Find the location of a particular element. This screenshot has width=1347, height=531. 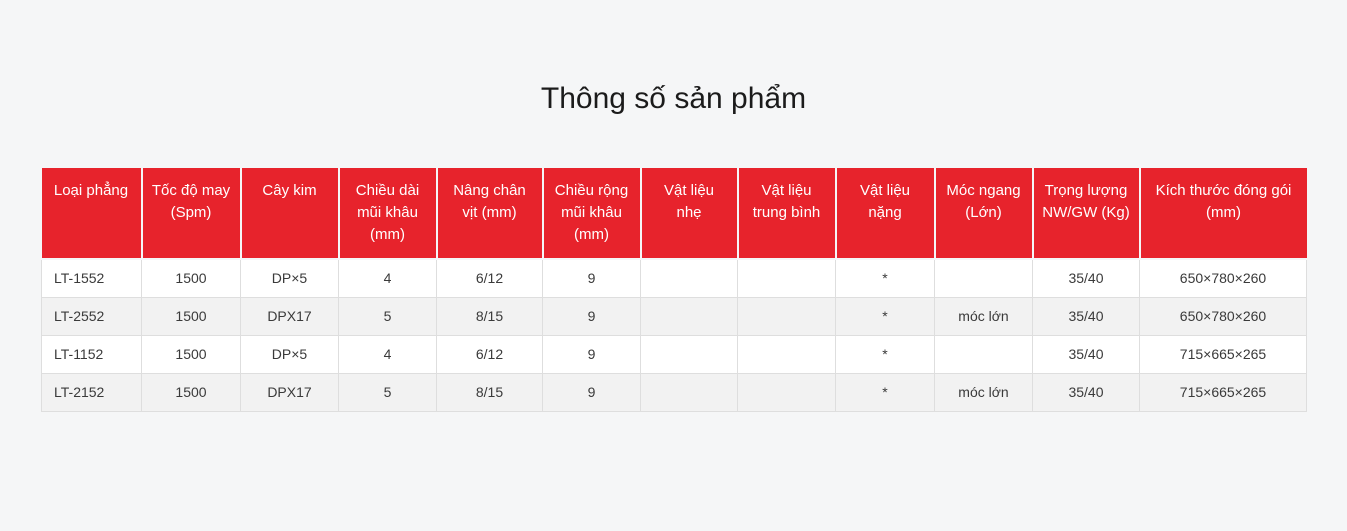

column-header-trong-luong: Trọng lượng NW/GW (Kg) is located at coordinates (1086, 214).